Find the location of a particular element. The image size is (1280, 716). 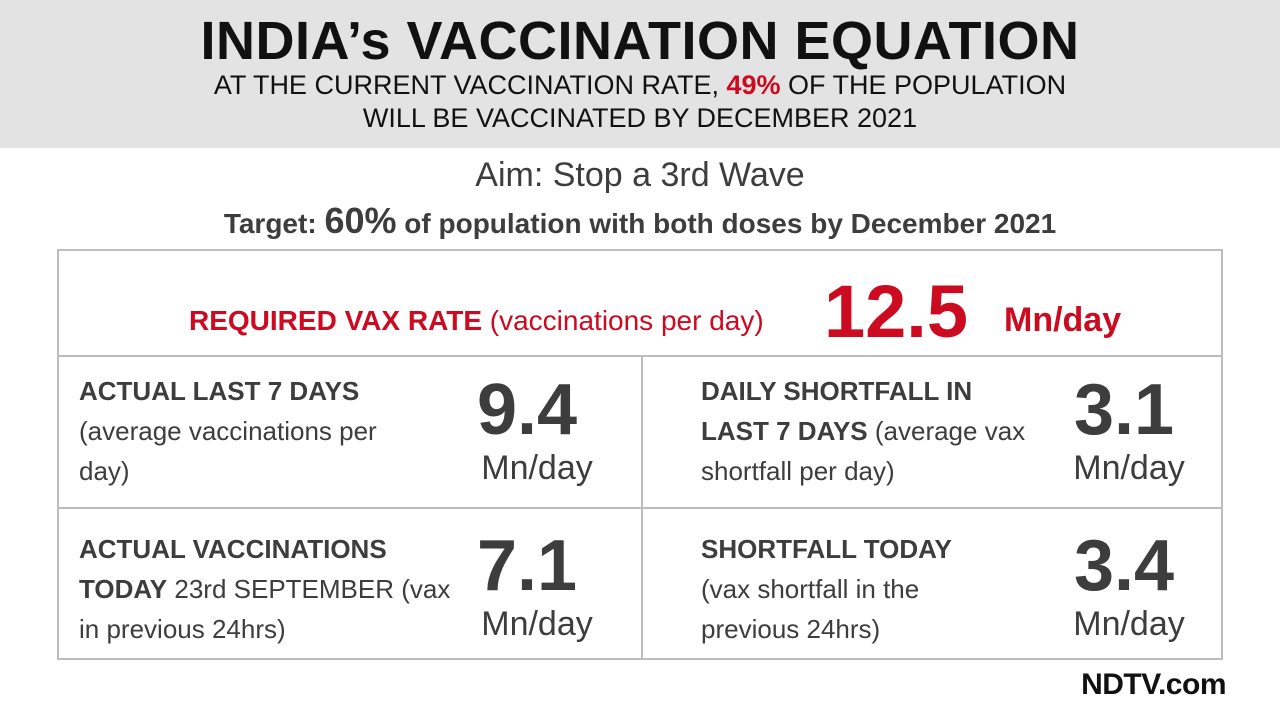

required-rate-value: 12.5 is located at coordinates (896, 311).